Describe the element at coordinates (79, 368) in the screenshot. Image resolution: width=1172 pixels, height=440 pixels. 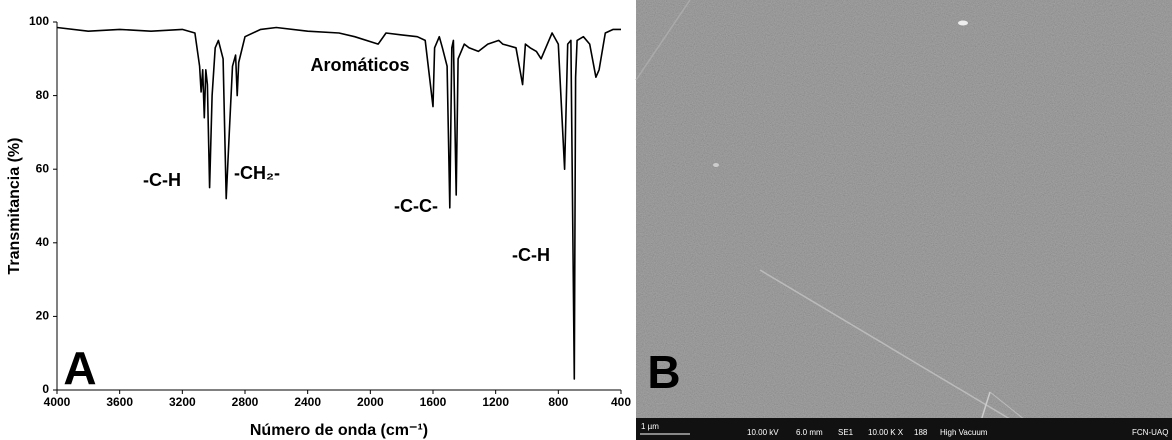
I see `panel-label: A` at that location.